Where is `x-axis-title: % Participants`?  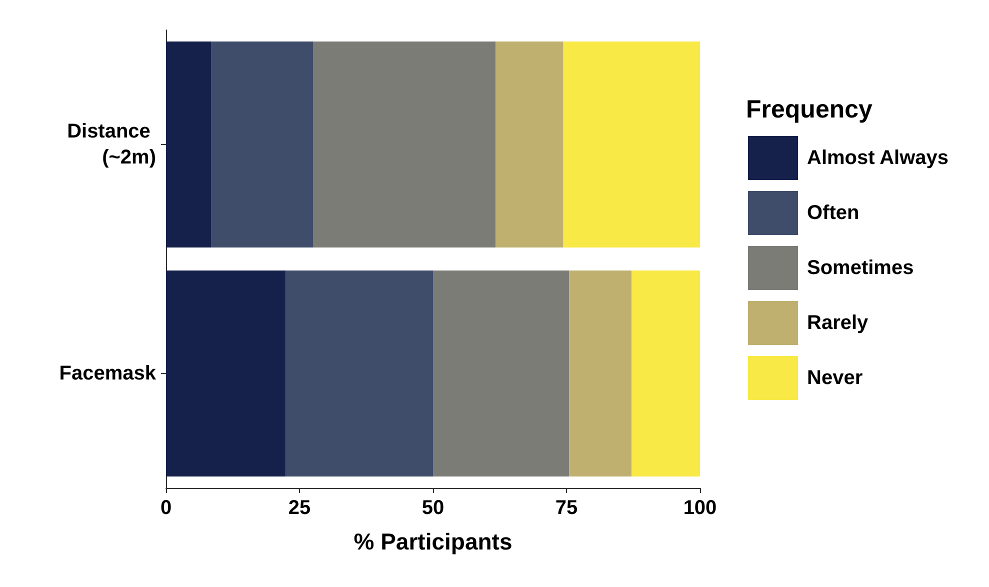
x-axis-title: % Participants is located at coordinates (433, 541).